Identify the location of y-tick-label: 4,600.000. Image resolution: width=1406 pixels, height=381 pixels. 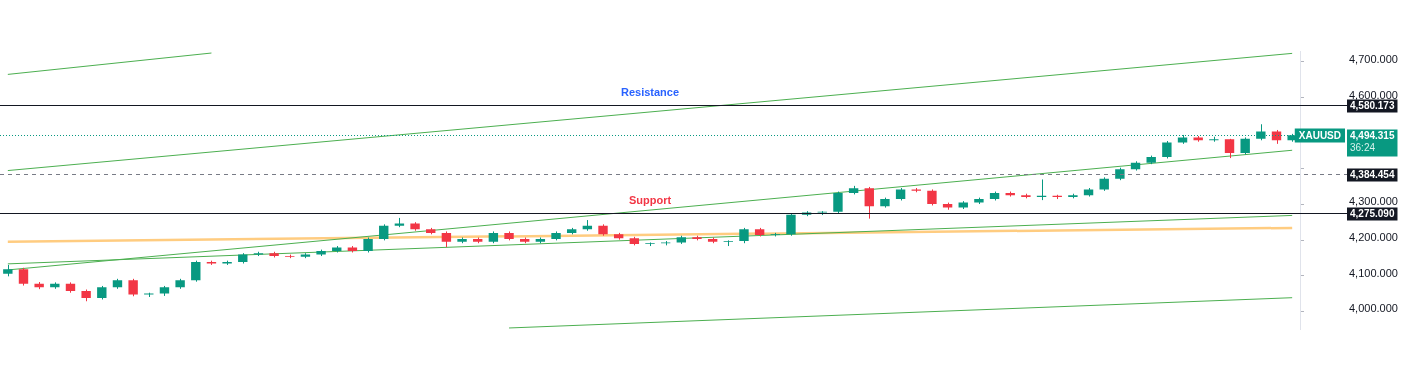
(1373, 94).